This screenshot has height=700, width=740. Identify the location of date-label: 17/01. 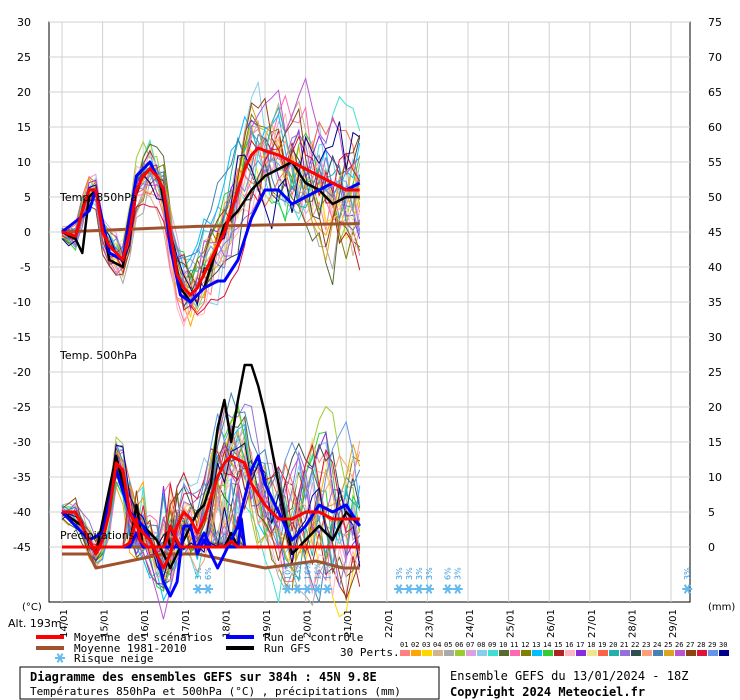
(186, 623).